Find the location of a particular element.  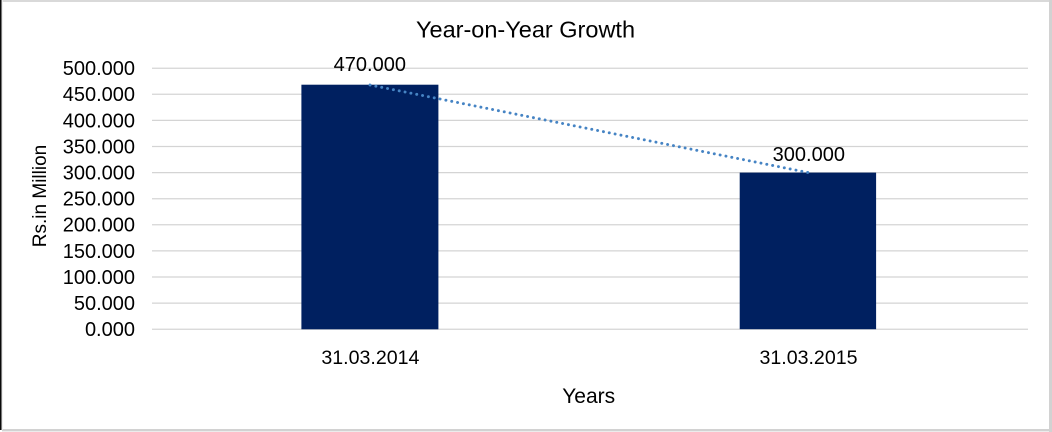

svg-text: 31.03.2015 is located at coordinates (808, 358).